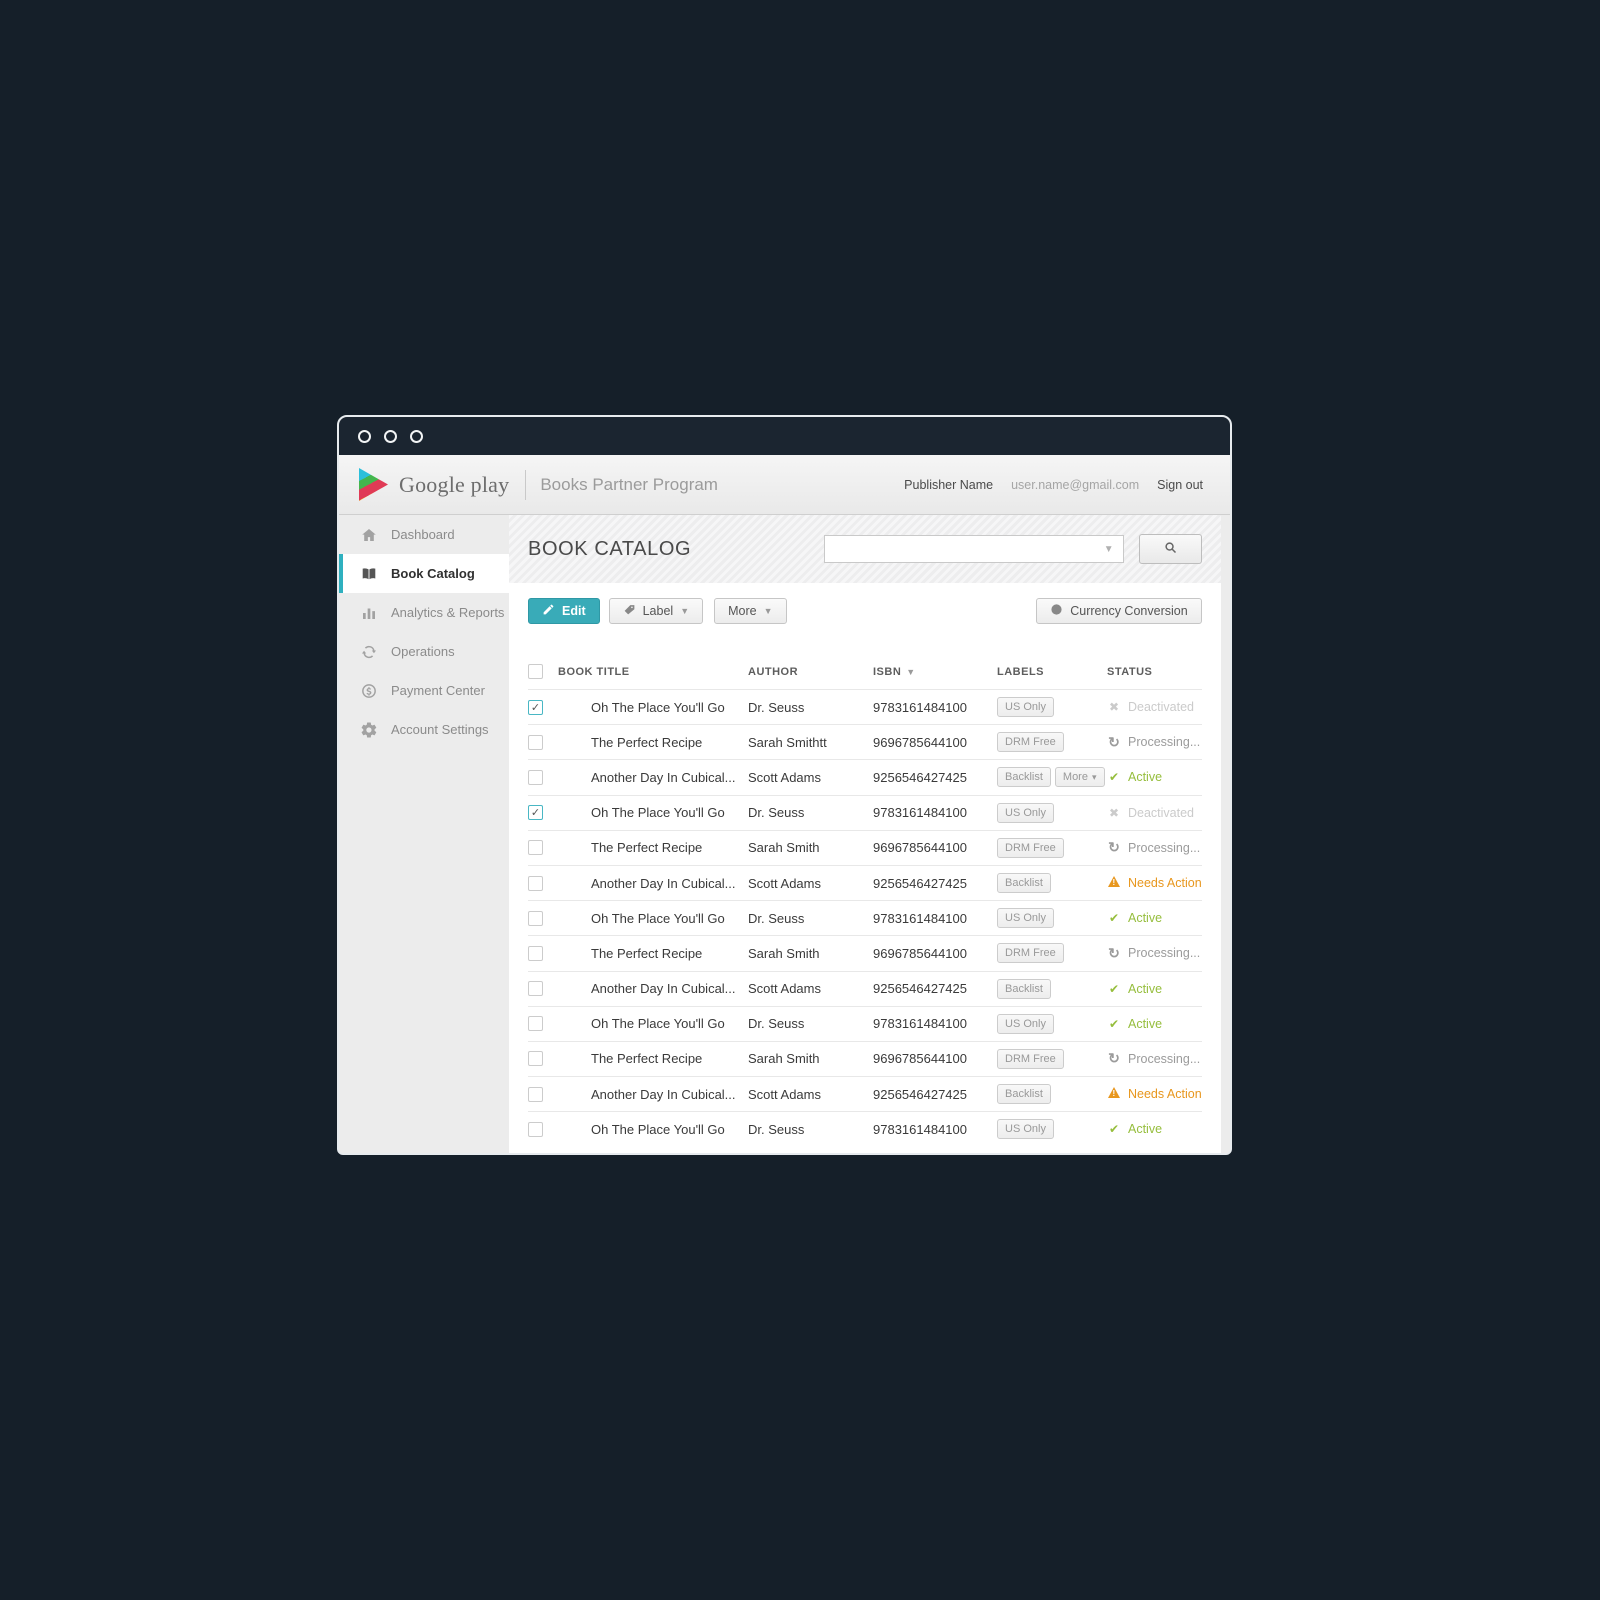  Describe the element at coordinates (959, 549) in the screenshot. I see `search-input` at that location.